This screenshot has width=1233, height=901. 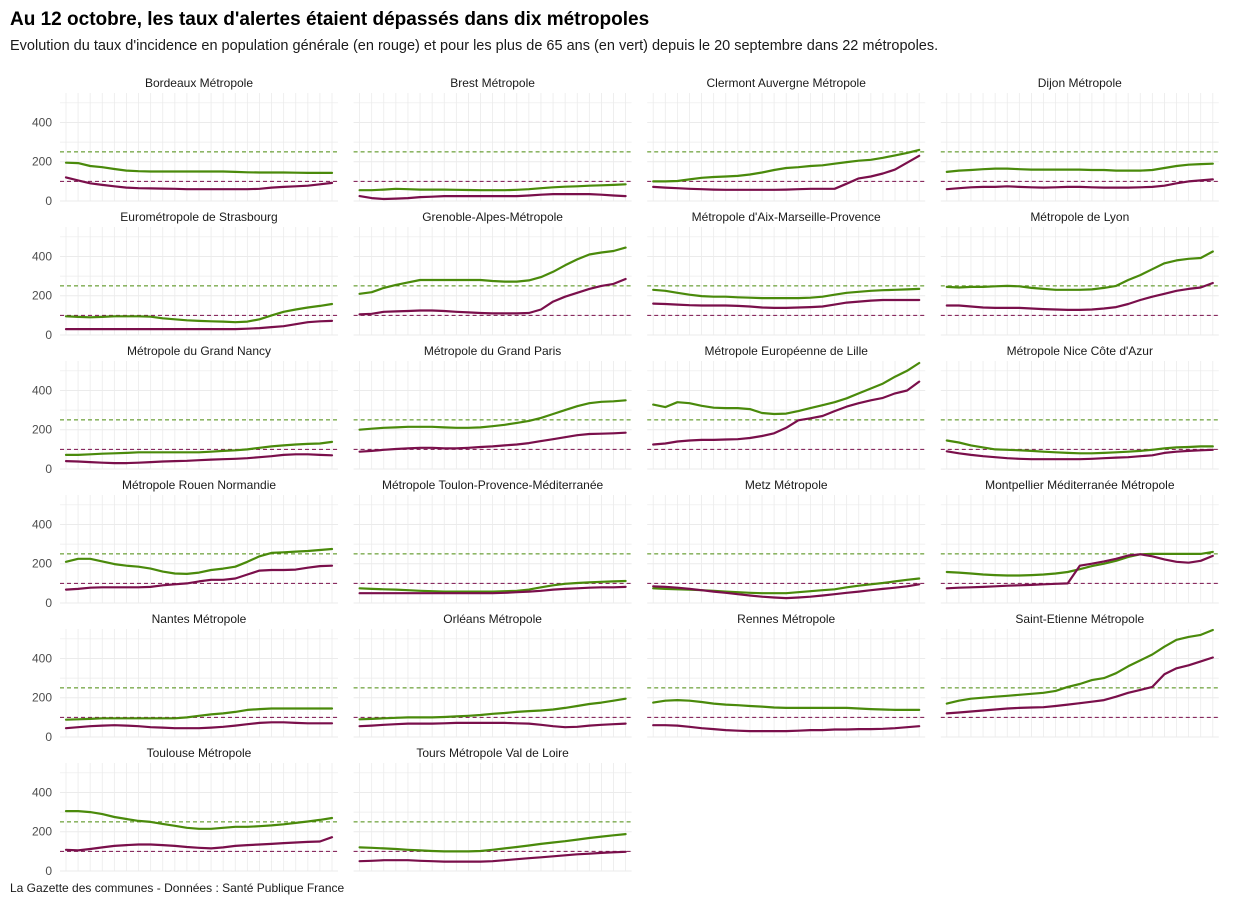 What do you see at coordinates (786, 351) in the screenshot?
I see `facet-title: Métropole Européenne de Lille` at bounding box center [786, 351].